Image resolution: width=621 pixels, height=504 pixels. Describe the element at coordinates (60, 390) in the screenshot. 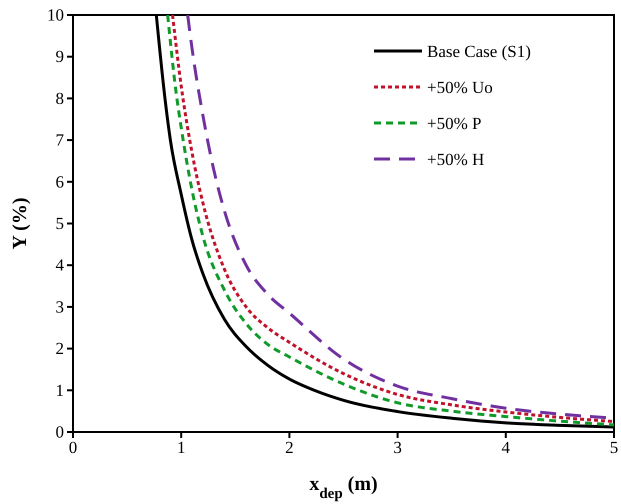

I see `y-tick-label: 1` at that location.